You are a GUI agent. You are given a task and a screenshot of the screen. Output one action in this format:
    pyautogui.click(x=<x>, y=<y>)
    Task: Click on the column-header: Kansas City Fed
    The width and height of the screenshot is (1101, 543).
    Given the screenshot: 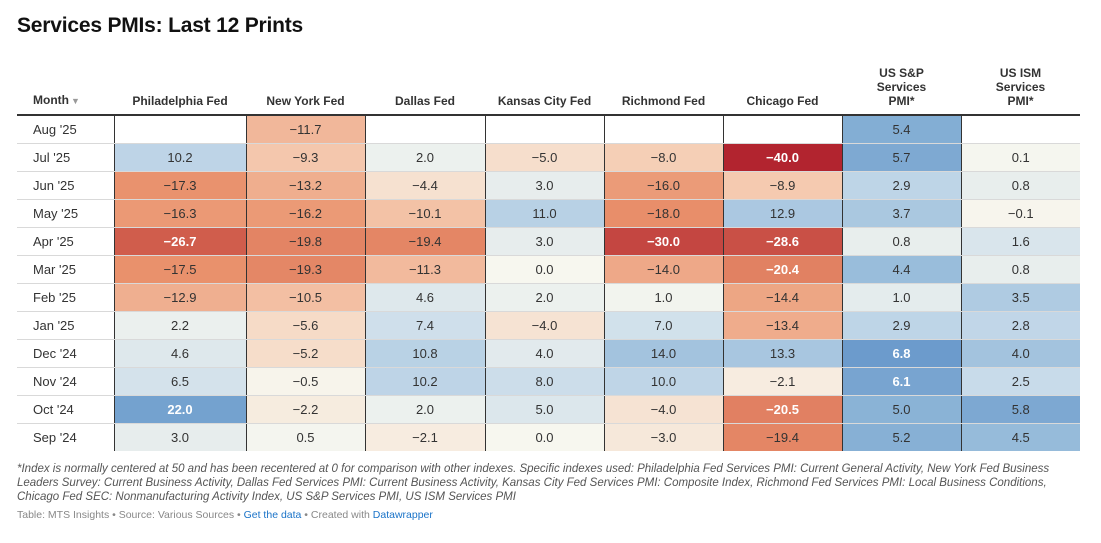 What is the action you would take?
    pyautogui.click(x=544, y=91)
    